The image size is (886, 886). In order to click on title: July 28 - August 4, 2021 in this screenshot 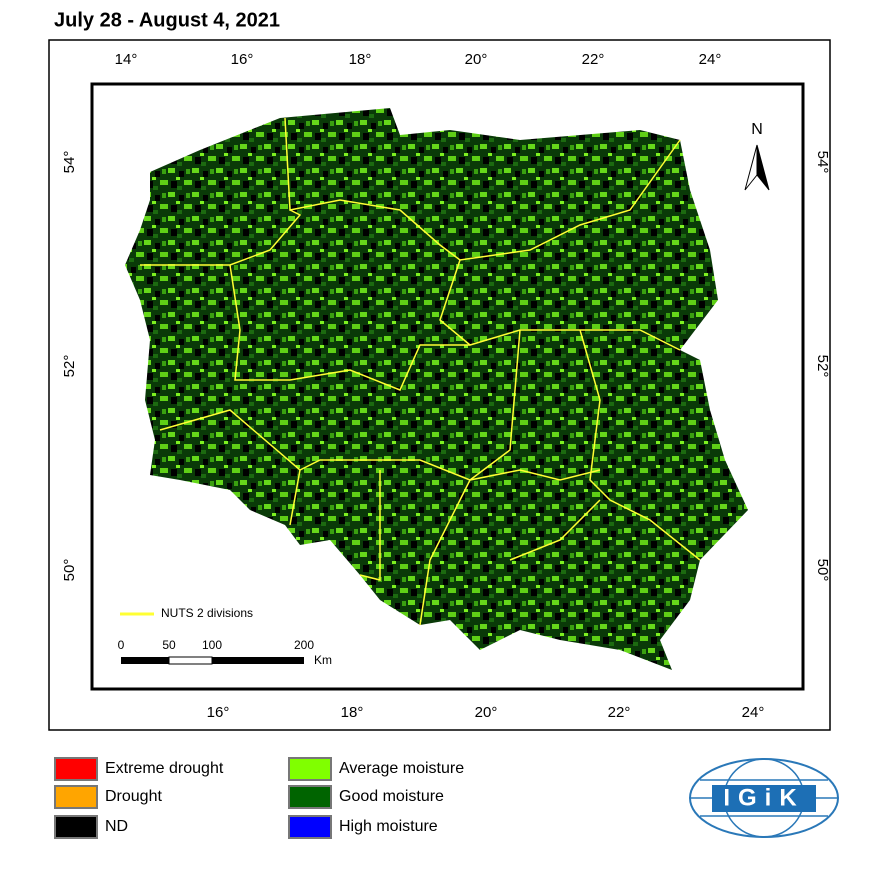, I will do `click(167, 20)`.